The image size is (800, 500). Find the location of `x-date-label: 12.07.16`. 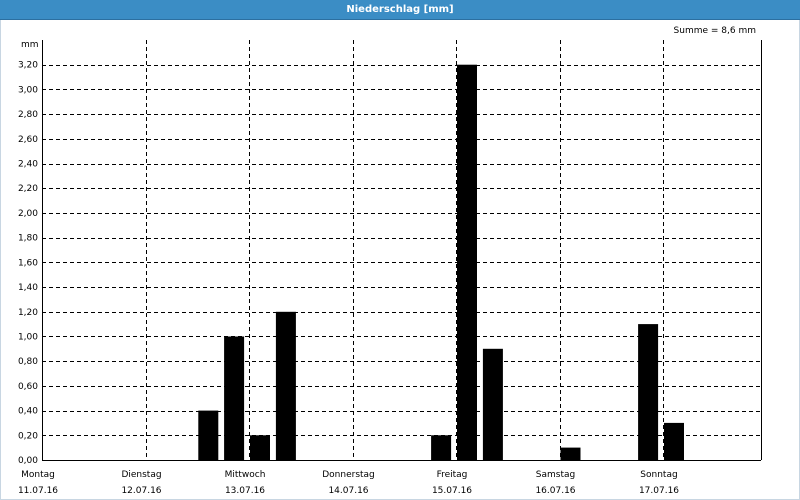

x-date-label: 12.07.16 is located at coordinates (141, 491).